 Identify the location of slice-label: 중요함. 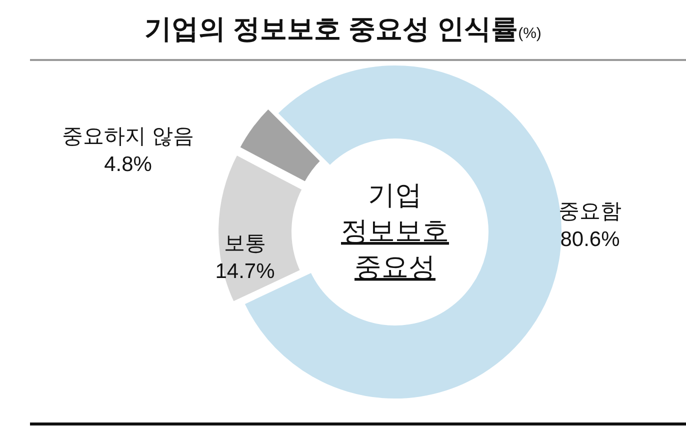
(590, 211).